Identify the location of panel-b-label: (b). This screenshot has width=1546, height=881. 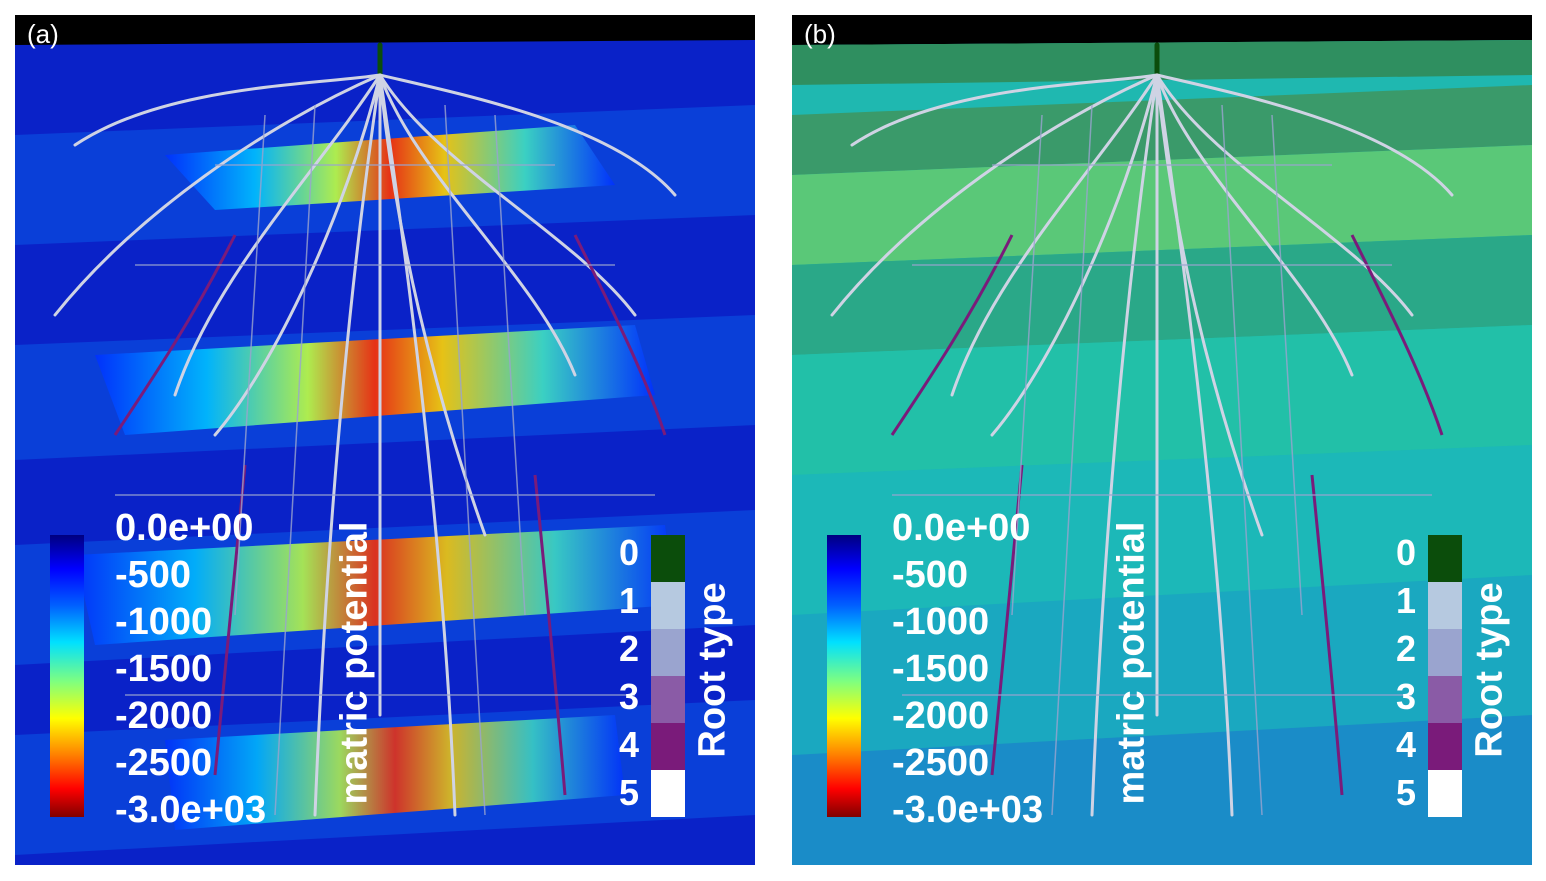
(820, 34).